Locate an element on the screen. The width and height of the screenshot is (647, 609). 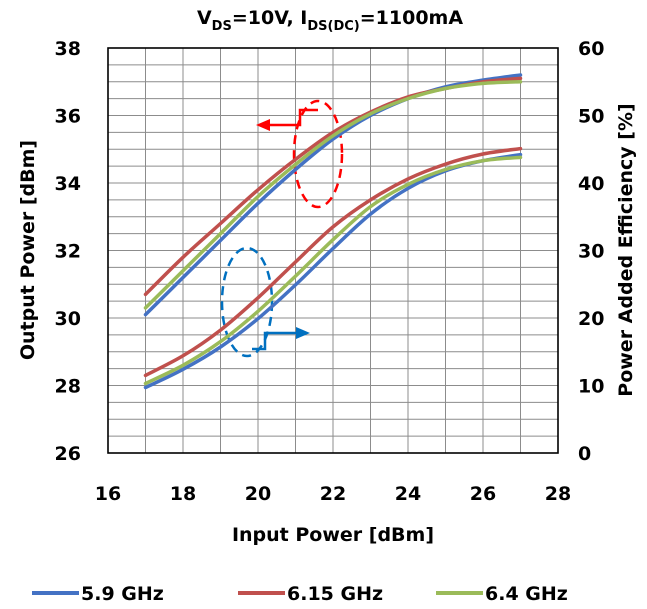
y2-tick-label: 10 is located at coordinates (591, 387).